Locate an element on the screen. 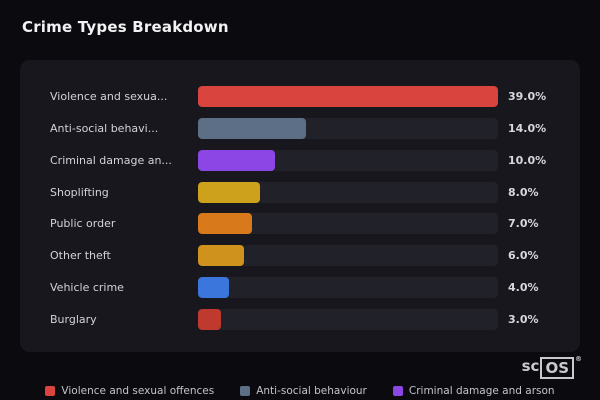  chart-row: Other theft 6.0% is located at coordinates (301, 256).